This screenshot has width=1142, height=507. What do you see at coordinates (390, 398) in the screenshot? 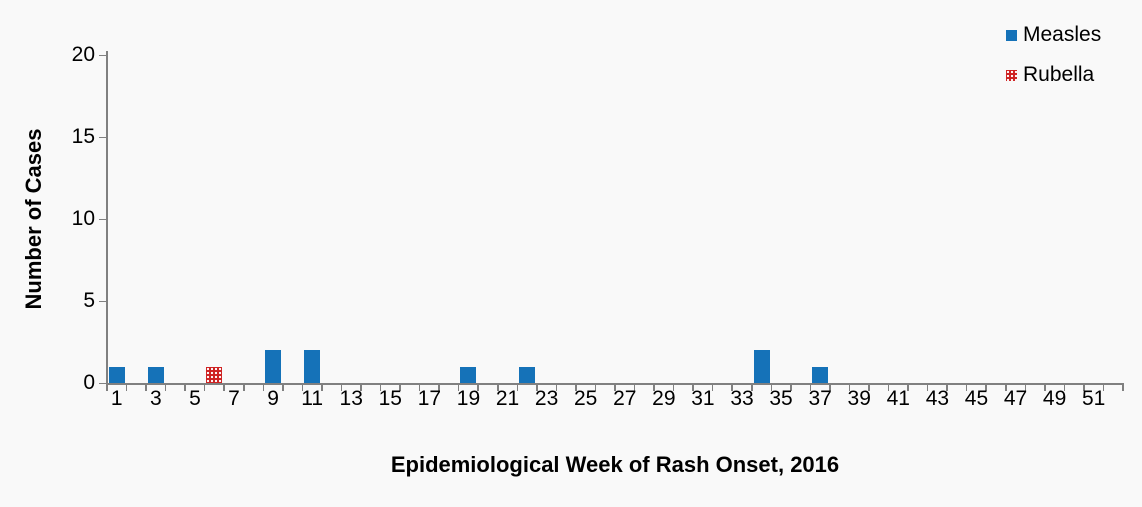
I see `x-tick-label: 15` at bounding box center [390, 398].